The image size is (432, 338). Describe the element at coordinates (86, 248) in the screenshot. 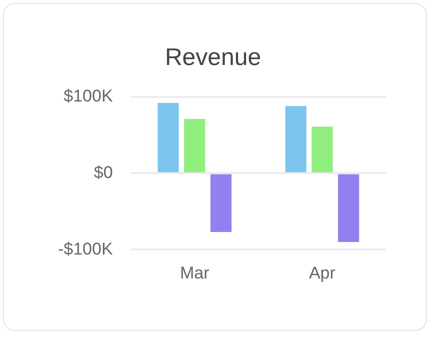

I see `y-tick-label: -$100K` at that location.